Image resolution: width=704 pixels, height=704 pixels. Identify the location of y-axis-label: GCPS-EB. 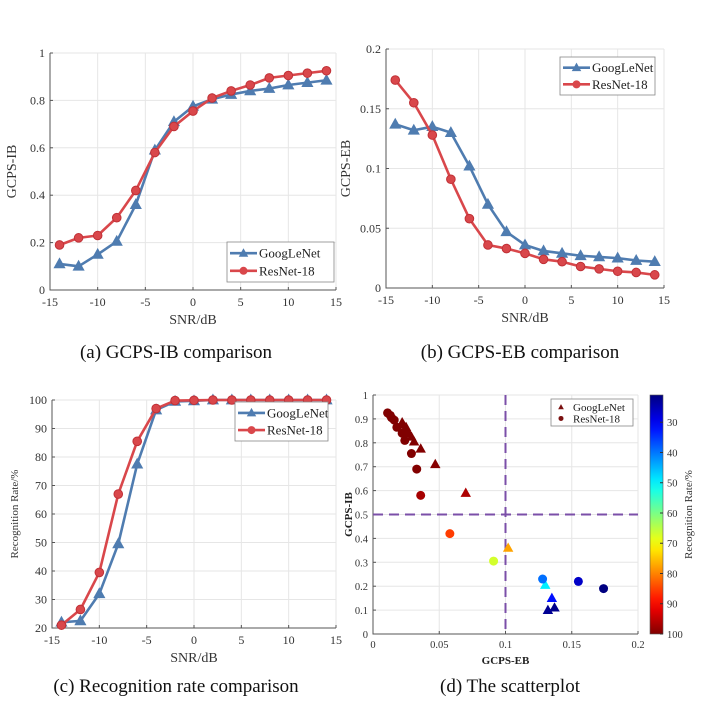
(346, 169).